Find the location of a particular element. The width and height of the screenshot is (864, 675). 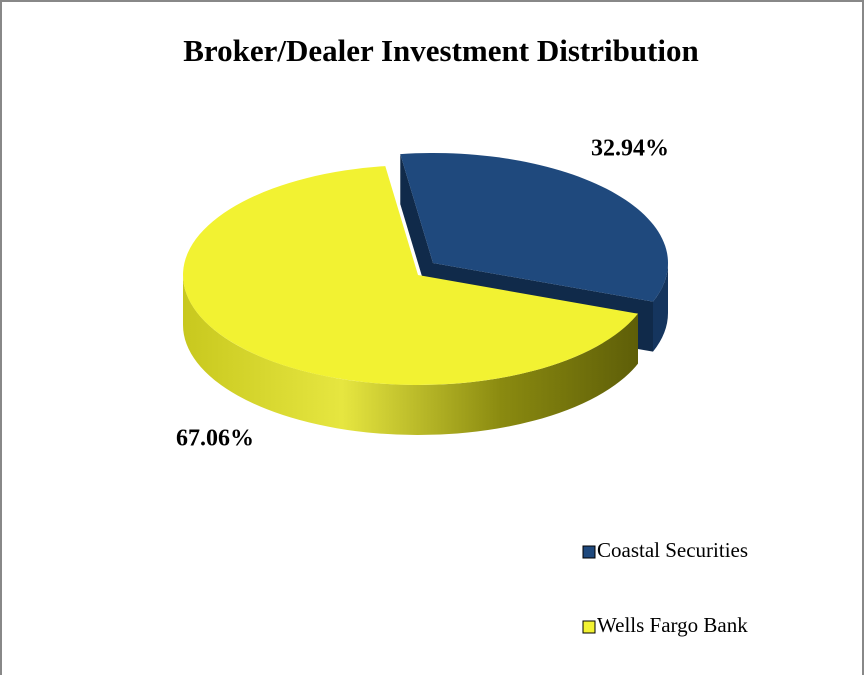

chart-title: Broker/Dealer Investment Distribution is located at coordinates (440, 50).